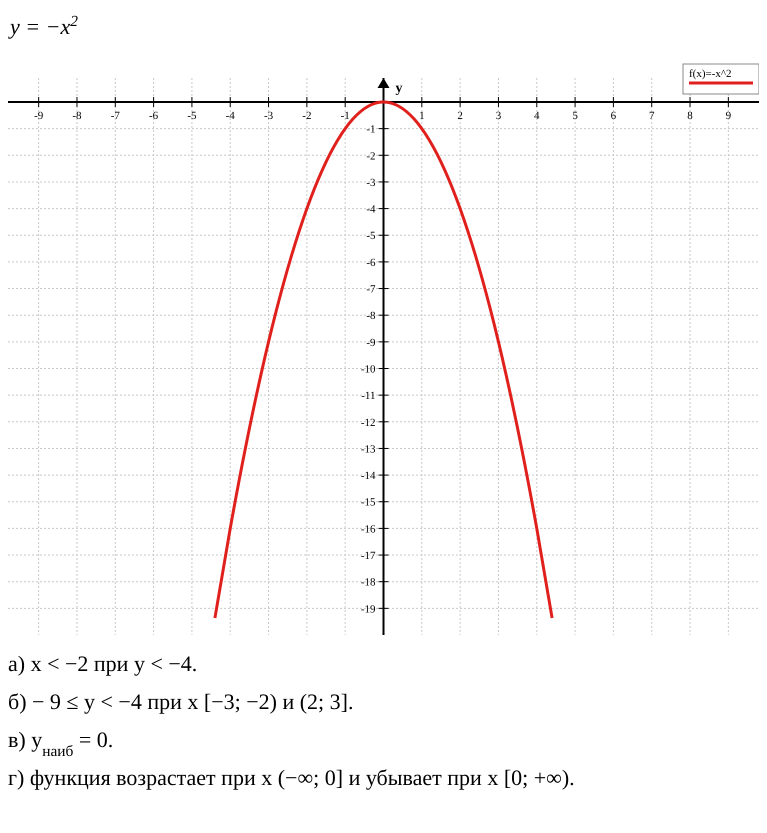 This screenshot has height=833, width=767. Describe the element at coordinates (368, 582) in the screenshot. I see `y-tick-label: -18` at that location.